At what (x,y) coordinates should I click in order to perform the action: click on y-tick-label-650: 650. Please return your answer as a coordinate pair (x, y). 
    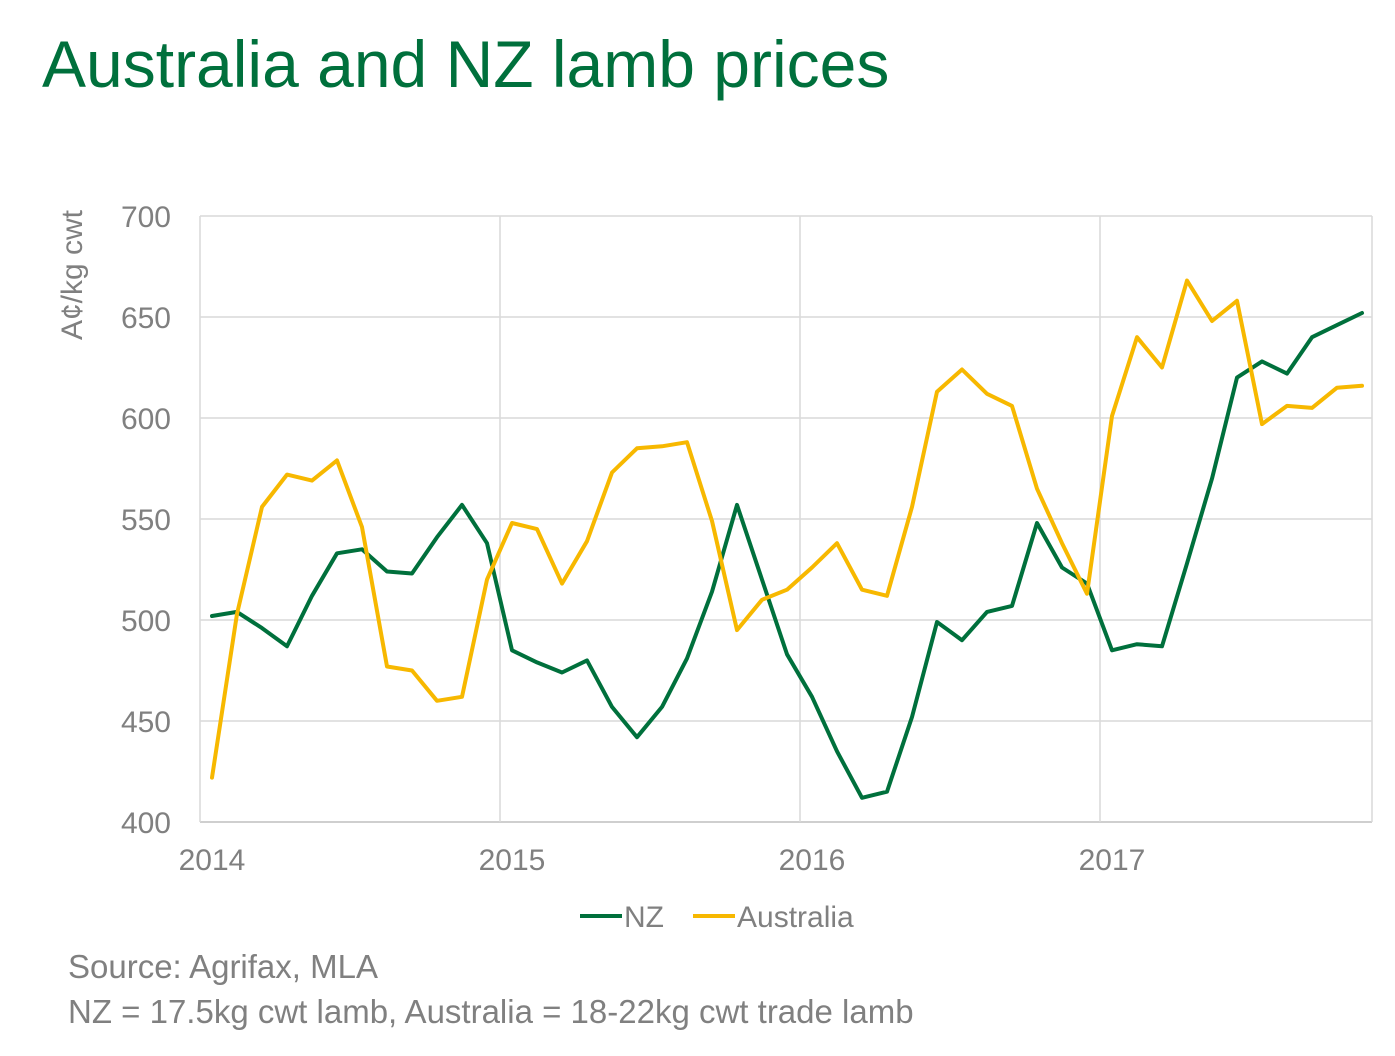
    Looking at the image, I should click on (146, 318).